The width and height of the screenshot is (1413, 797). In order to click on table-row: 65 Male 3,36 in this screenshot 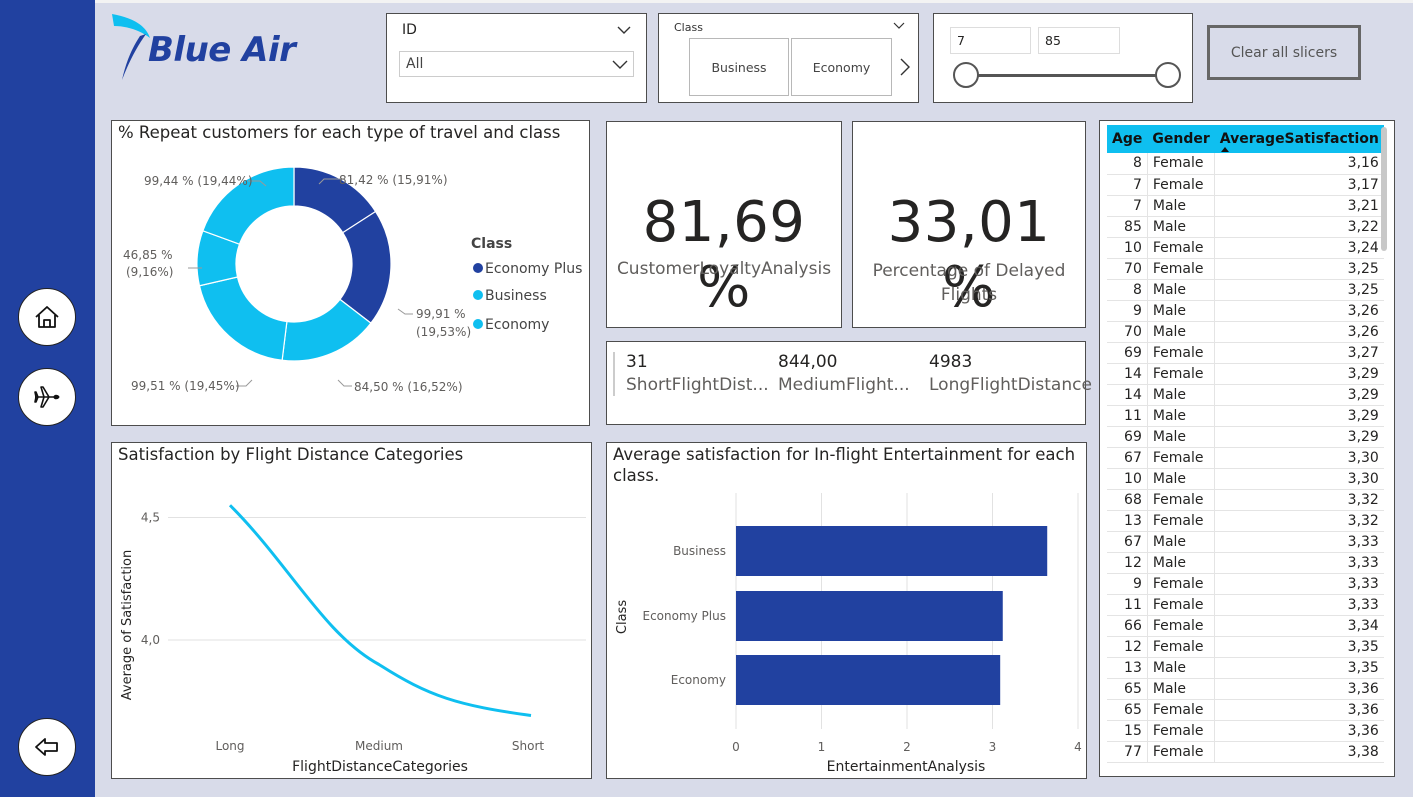, I will do `click(1245, 689)`.